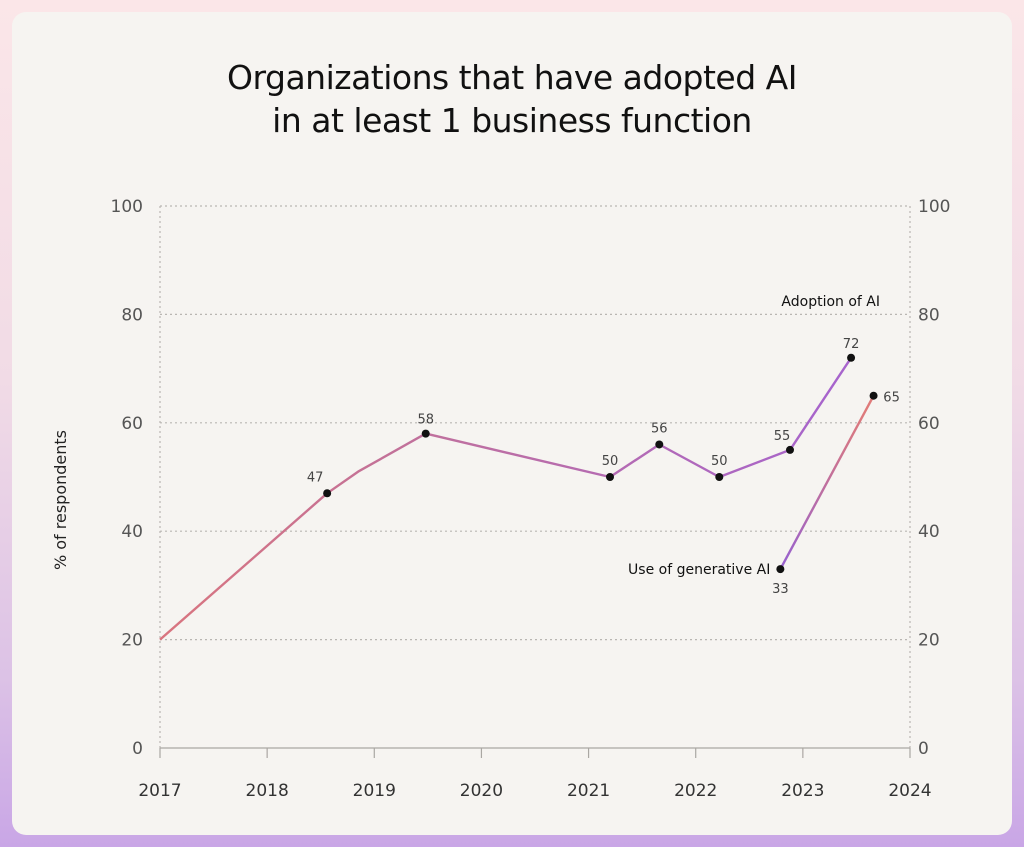 The height and width of the screenshot is (847, 1024). I want to click on data-label: 55, so click(782, 436).